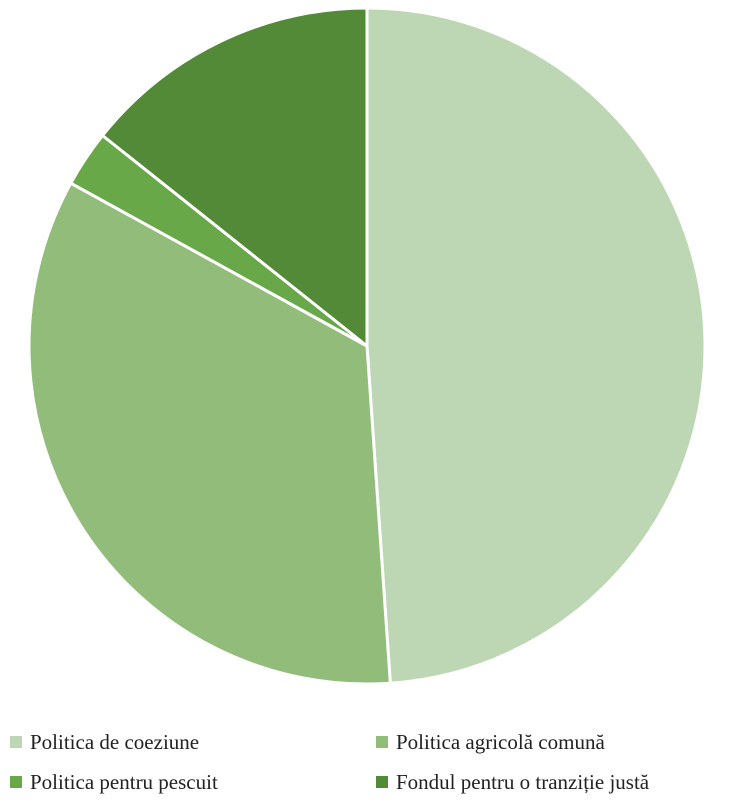 The image size is (736, 802). What do you see at coordinates (382, 782) in the screenshot?
I see `legend-swatch-just-transition-fund` at bounding box center [382, 782].